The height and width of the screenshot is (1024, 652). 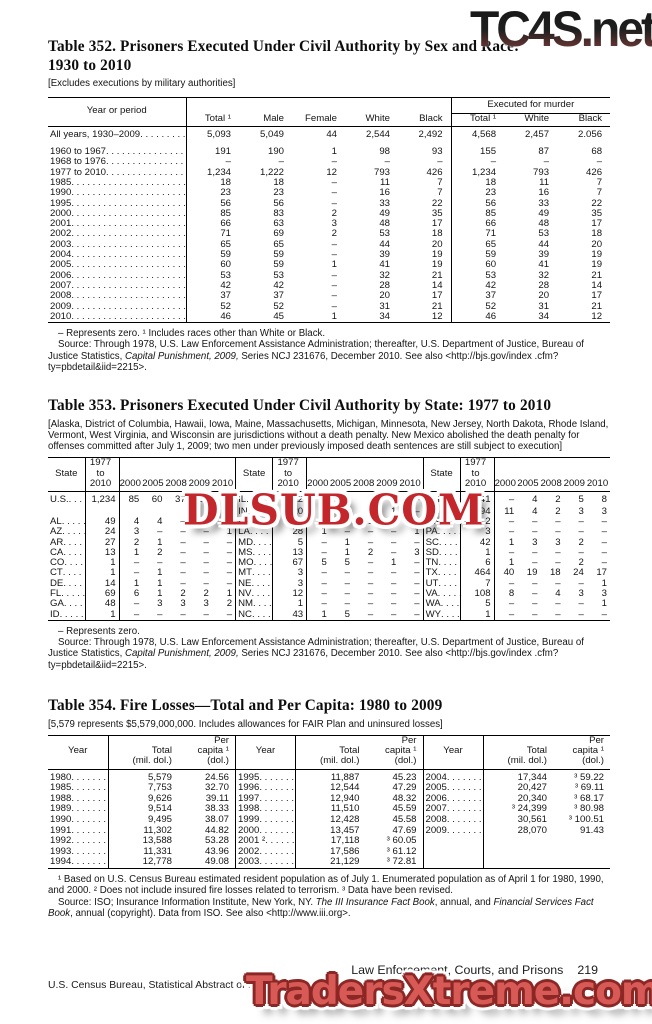 What do you see at coordinates (278, 275) in the screenshot?
I see `value-cell: 53` at bounding box center [278, 275].